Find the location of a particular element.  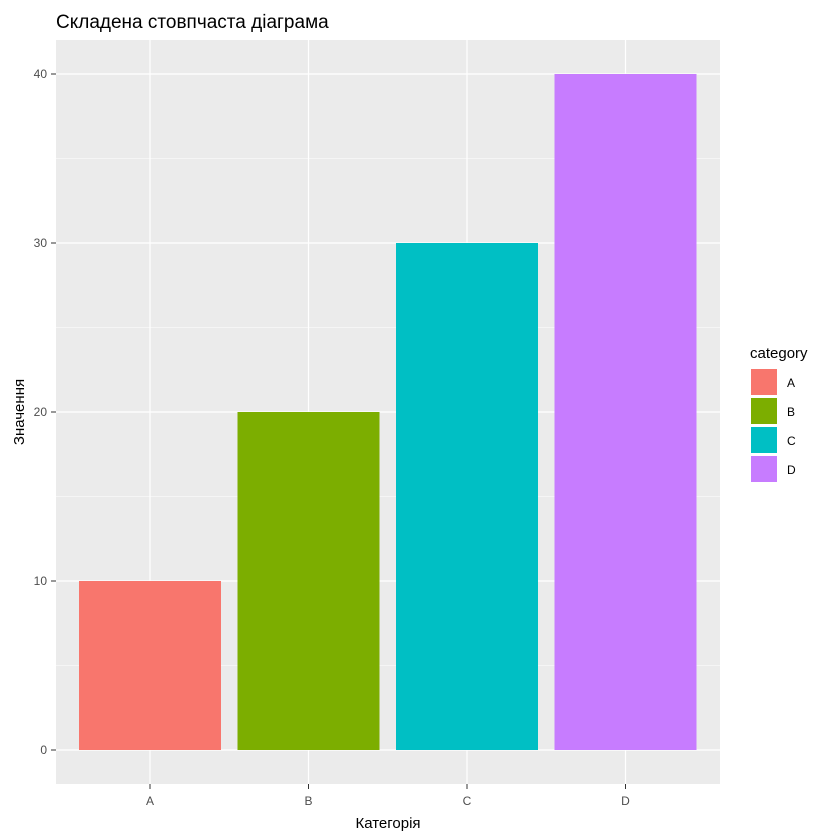

legend: category A B C D is located at coordinates (779, 413).